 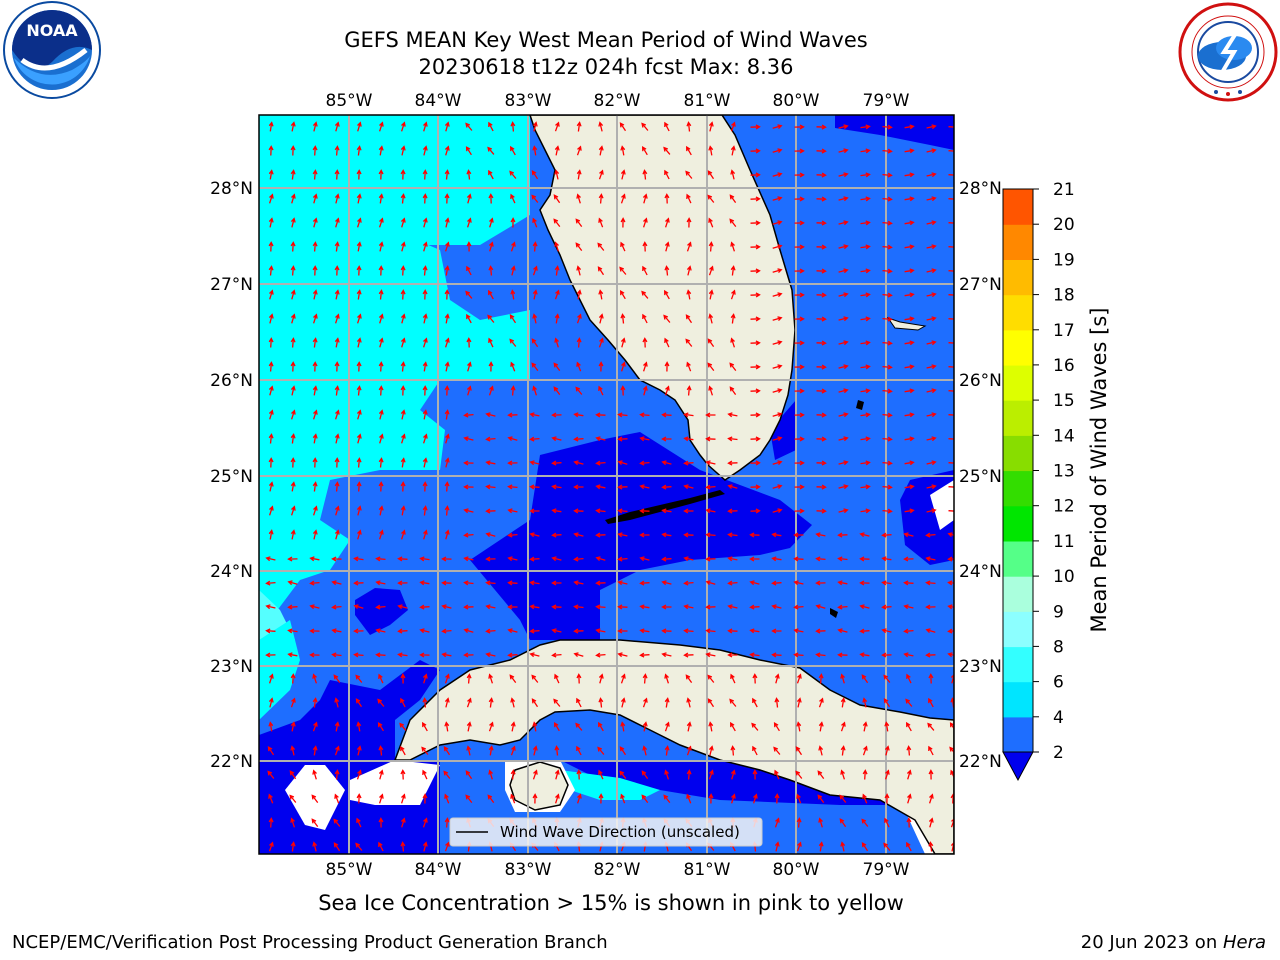 What do you see at coordinates (1058, 683) in the screenshot?
I see `colorbar-tick-label: 6` at bounding box center [1058, 683].